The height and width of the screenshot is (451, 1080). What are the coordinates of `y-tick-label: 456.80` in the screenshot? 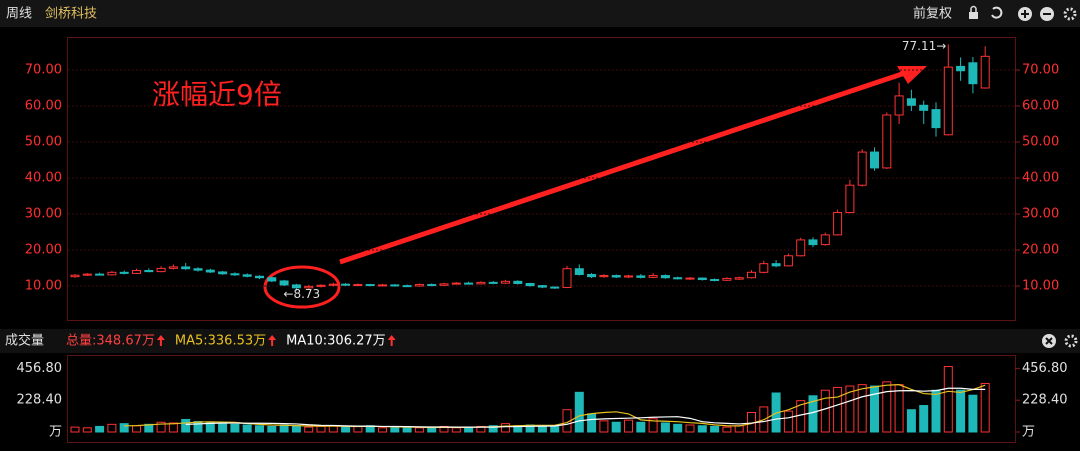 It's located at (40, 368).